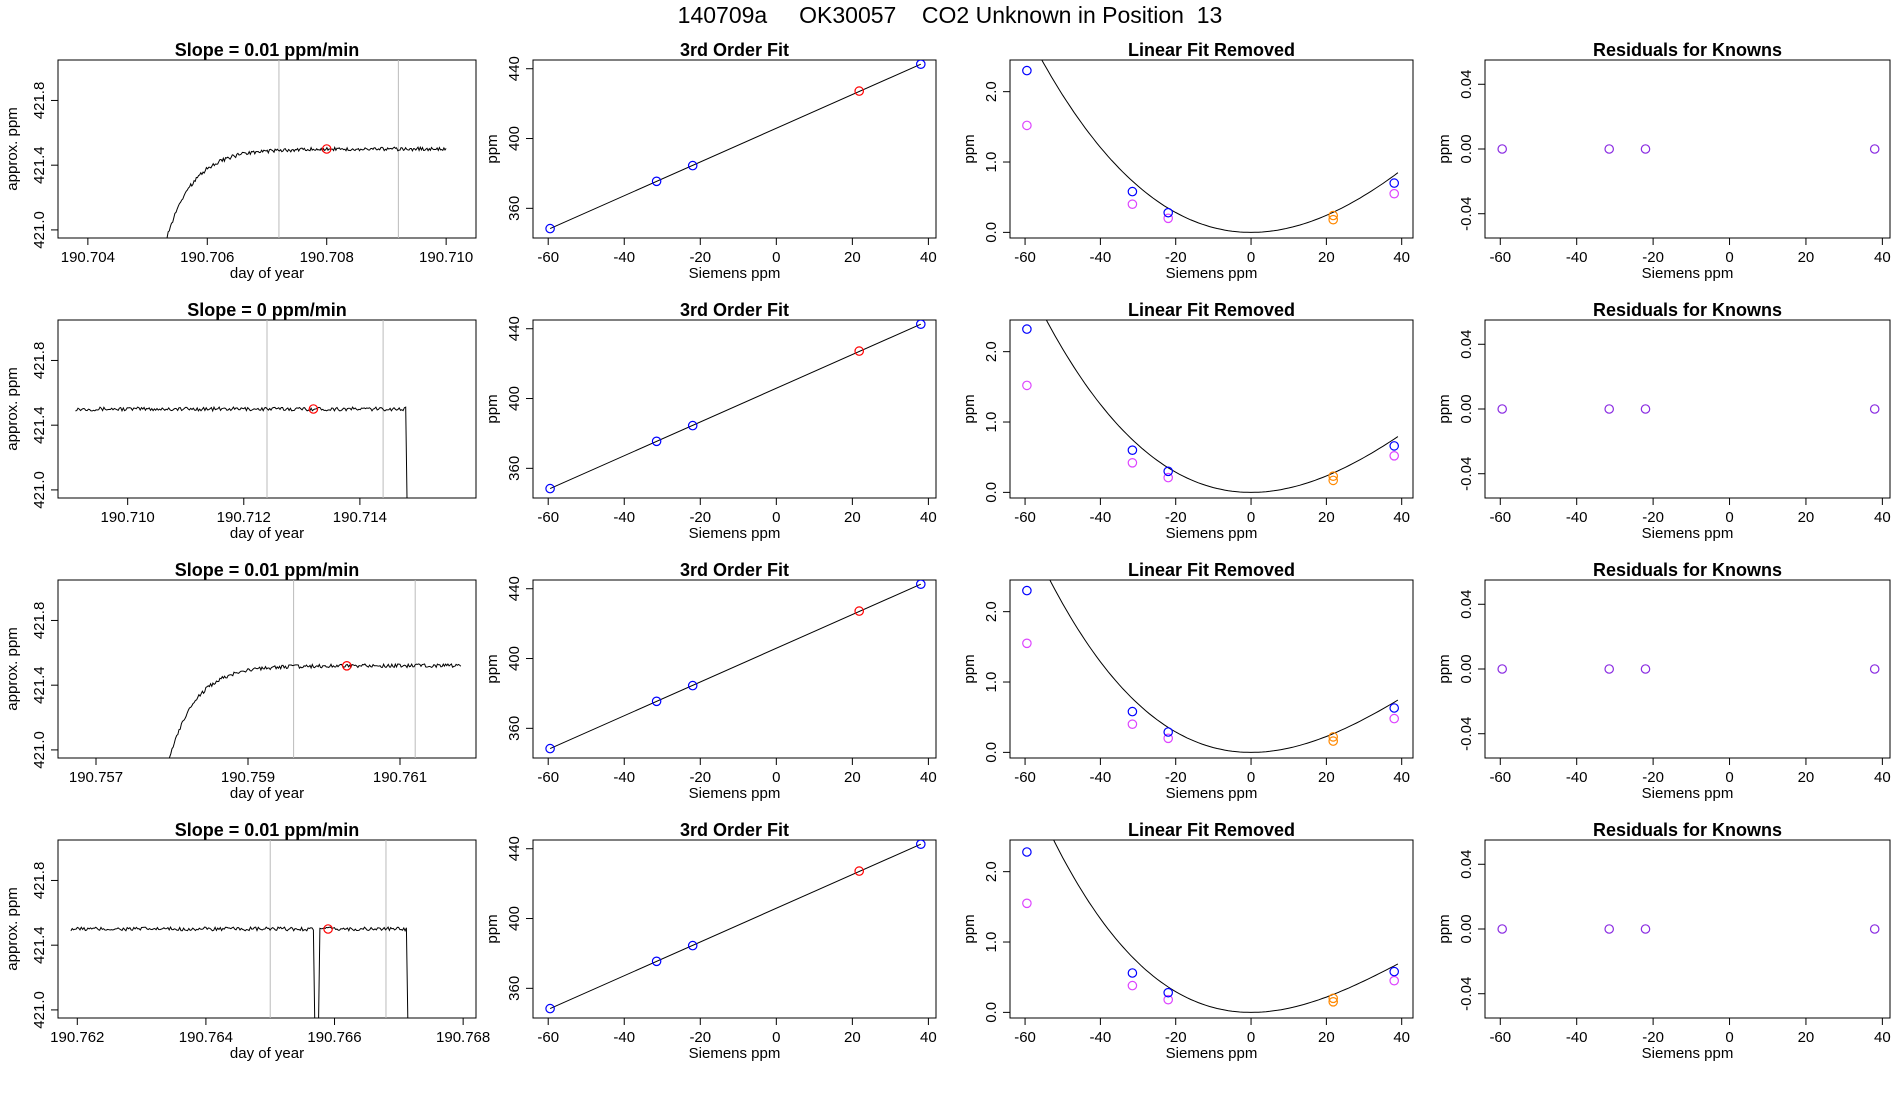 The image size is (1900, 1100). What do you see at coordinates (77, 1037) in the screenshot?
I see `x-tick-label: 190.762` at bounding box center [77, 1037].